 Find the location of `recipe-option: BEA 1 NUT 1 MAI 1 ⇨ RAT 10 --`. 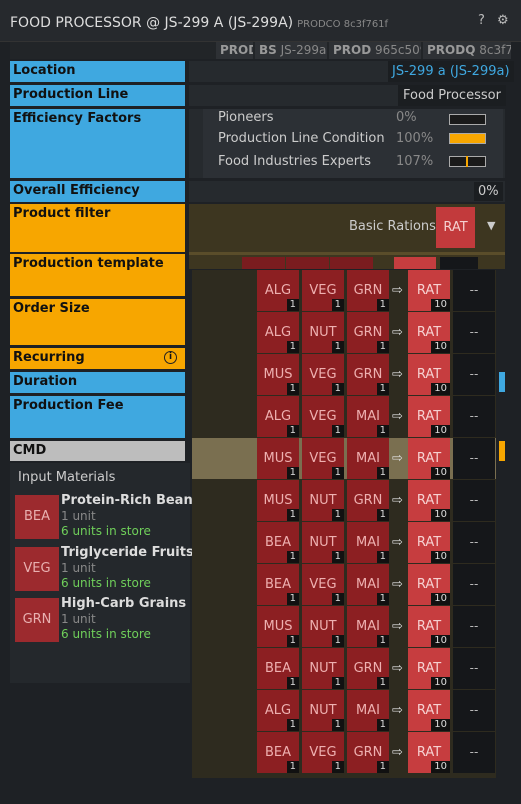

recipe-option: BEA 1 NUT 1 MAI 1 ⇨ RAT 10 -- is located at coordinates (344, 542).